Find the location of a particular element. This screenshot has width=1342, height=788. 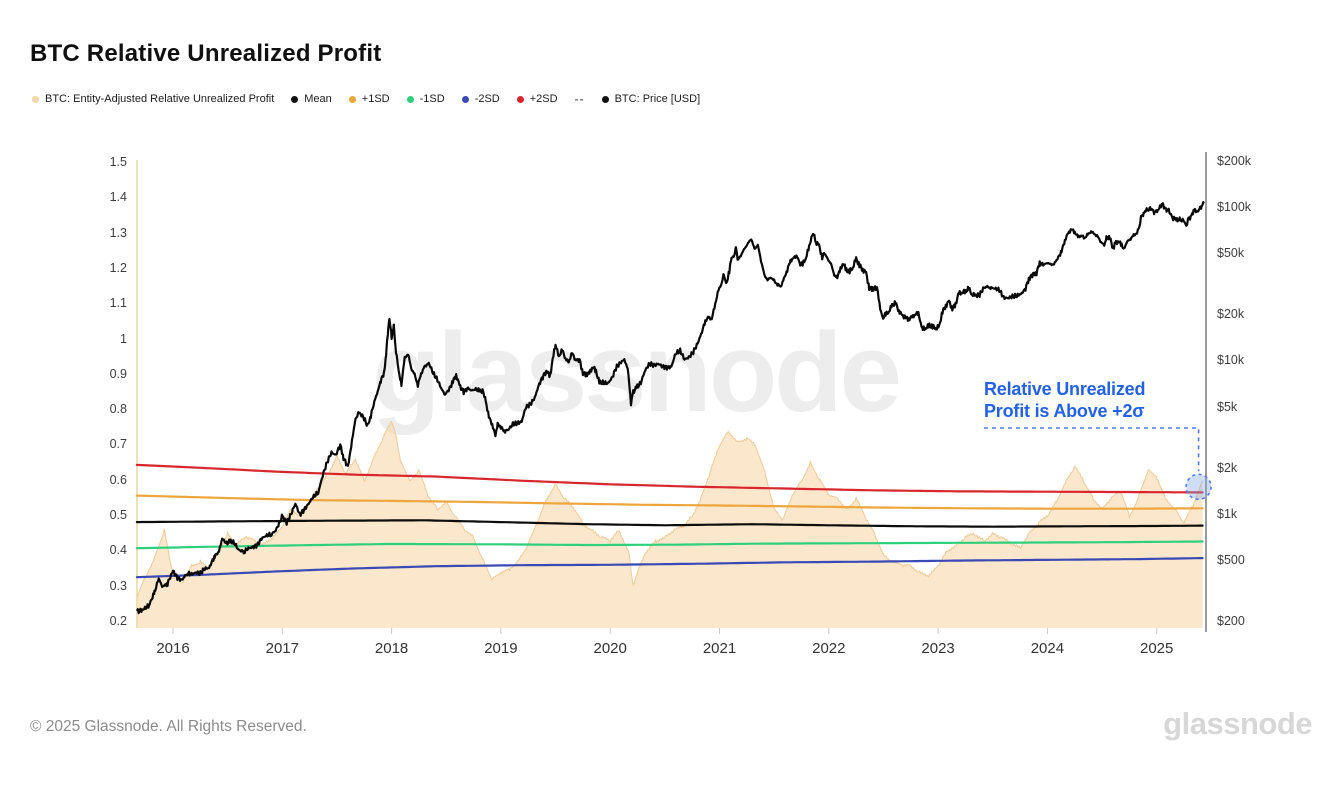

x-axis-tick-label: 2020 is located at coordinates (610, 648).